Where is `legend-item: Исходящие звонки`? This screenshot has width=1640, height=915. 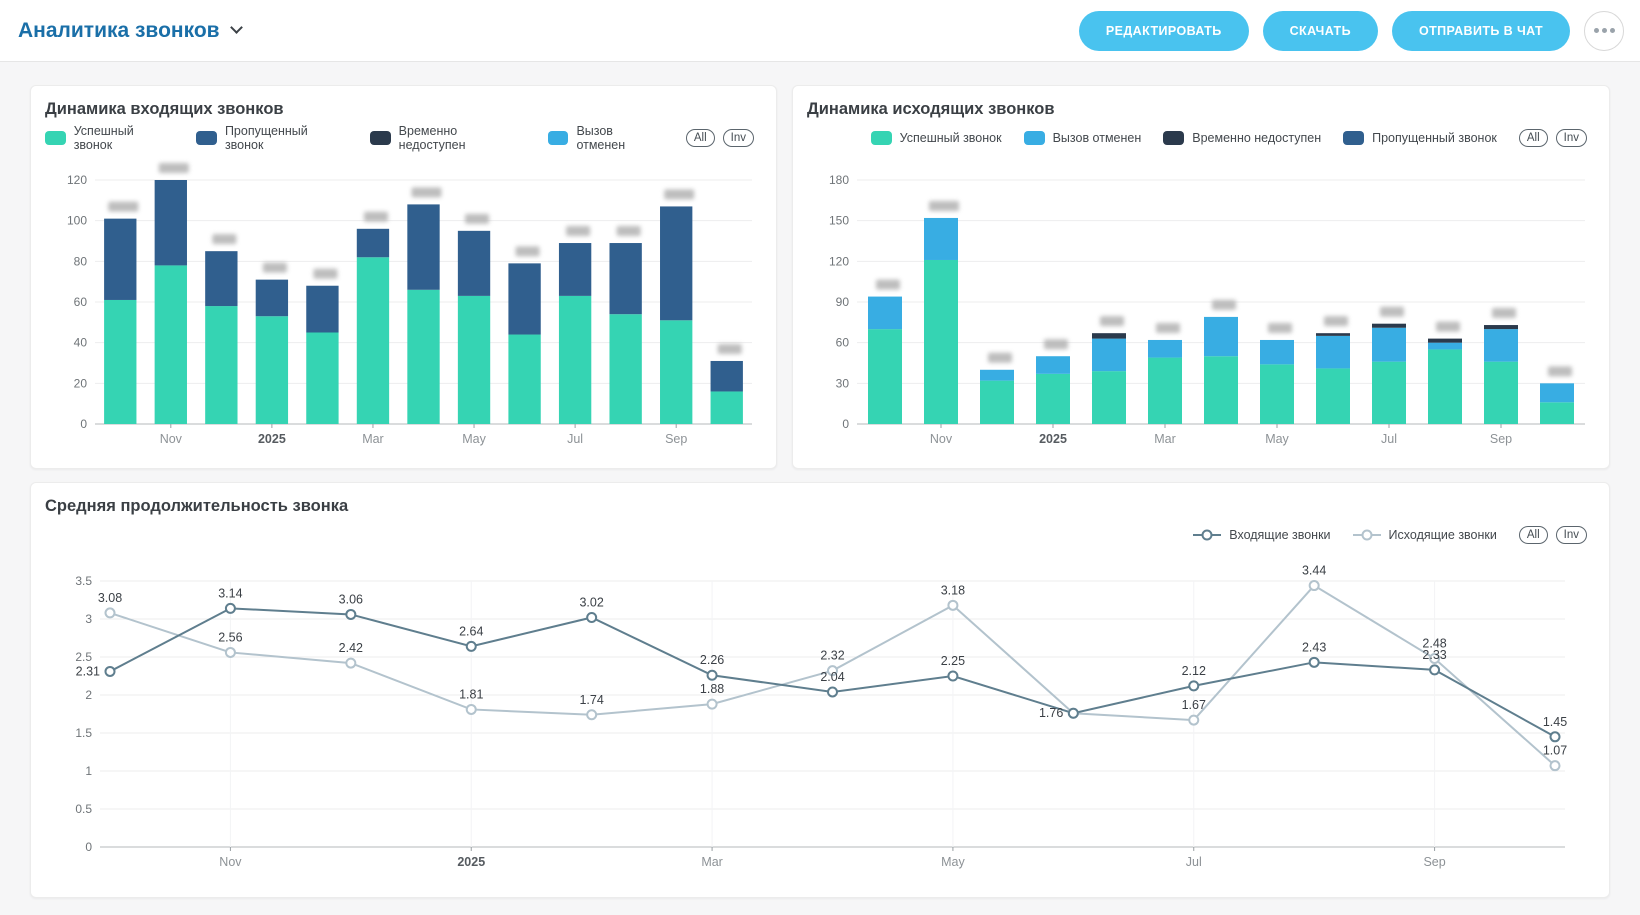
legend-item: Исходящие звонки is located at coordinates (1424, 535).